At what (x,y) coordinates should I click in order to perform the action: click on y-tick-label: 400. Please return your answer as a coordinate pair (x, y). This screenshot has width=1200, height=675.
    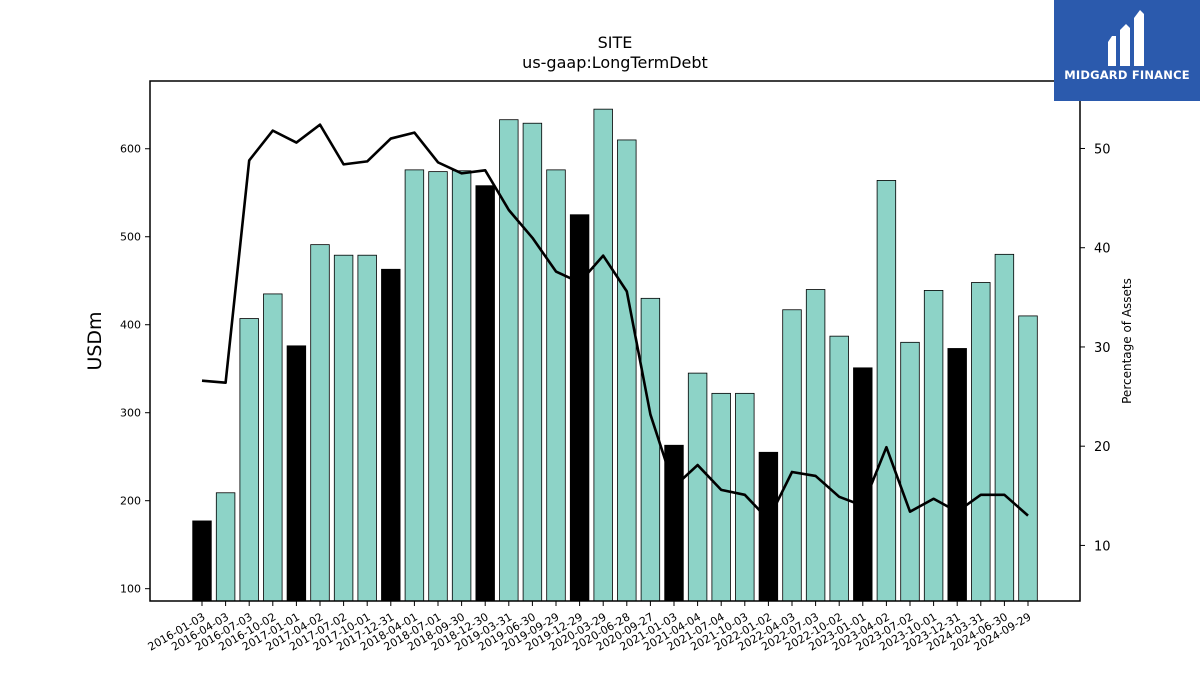
    Looking at the image, I should click on (130, 325).